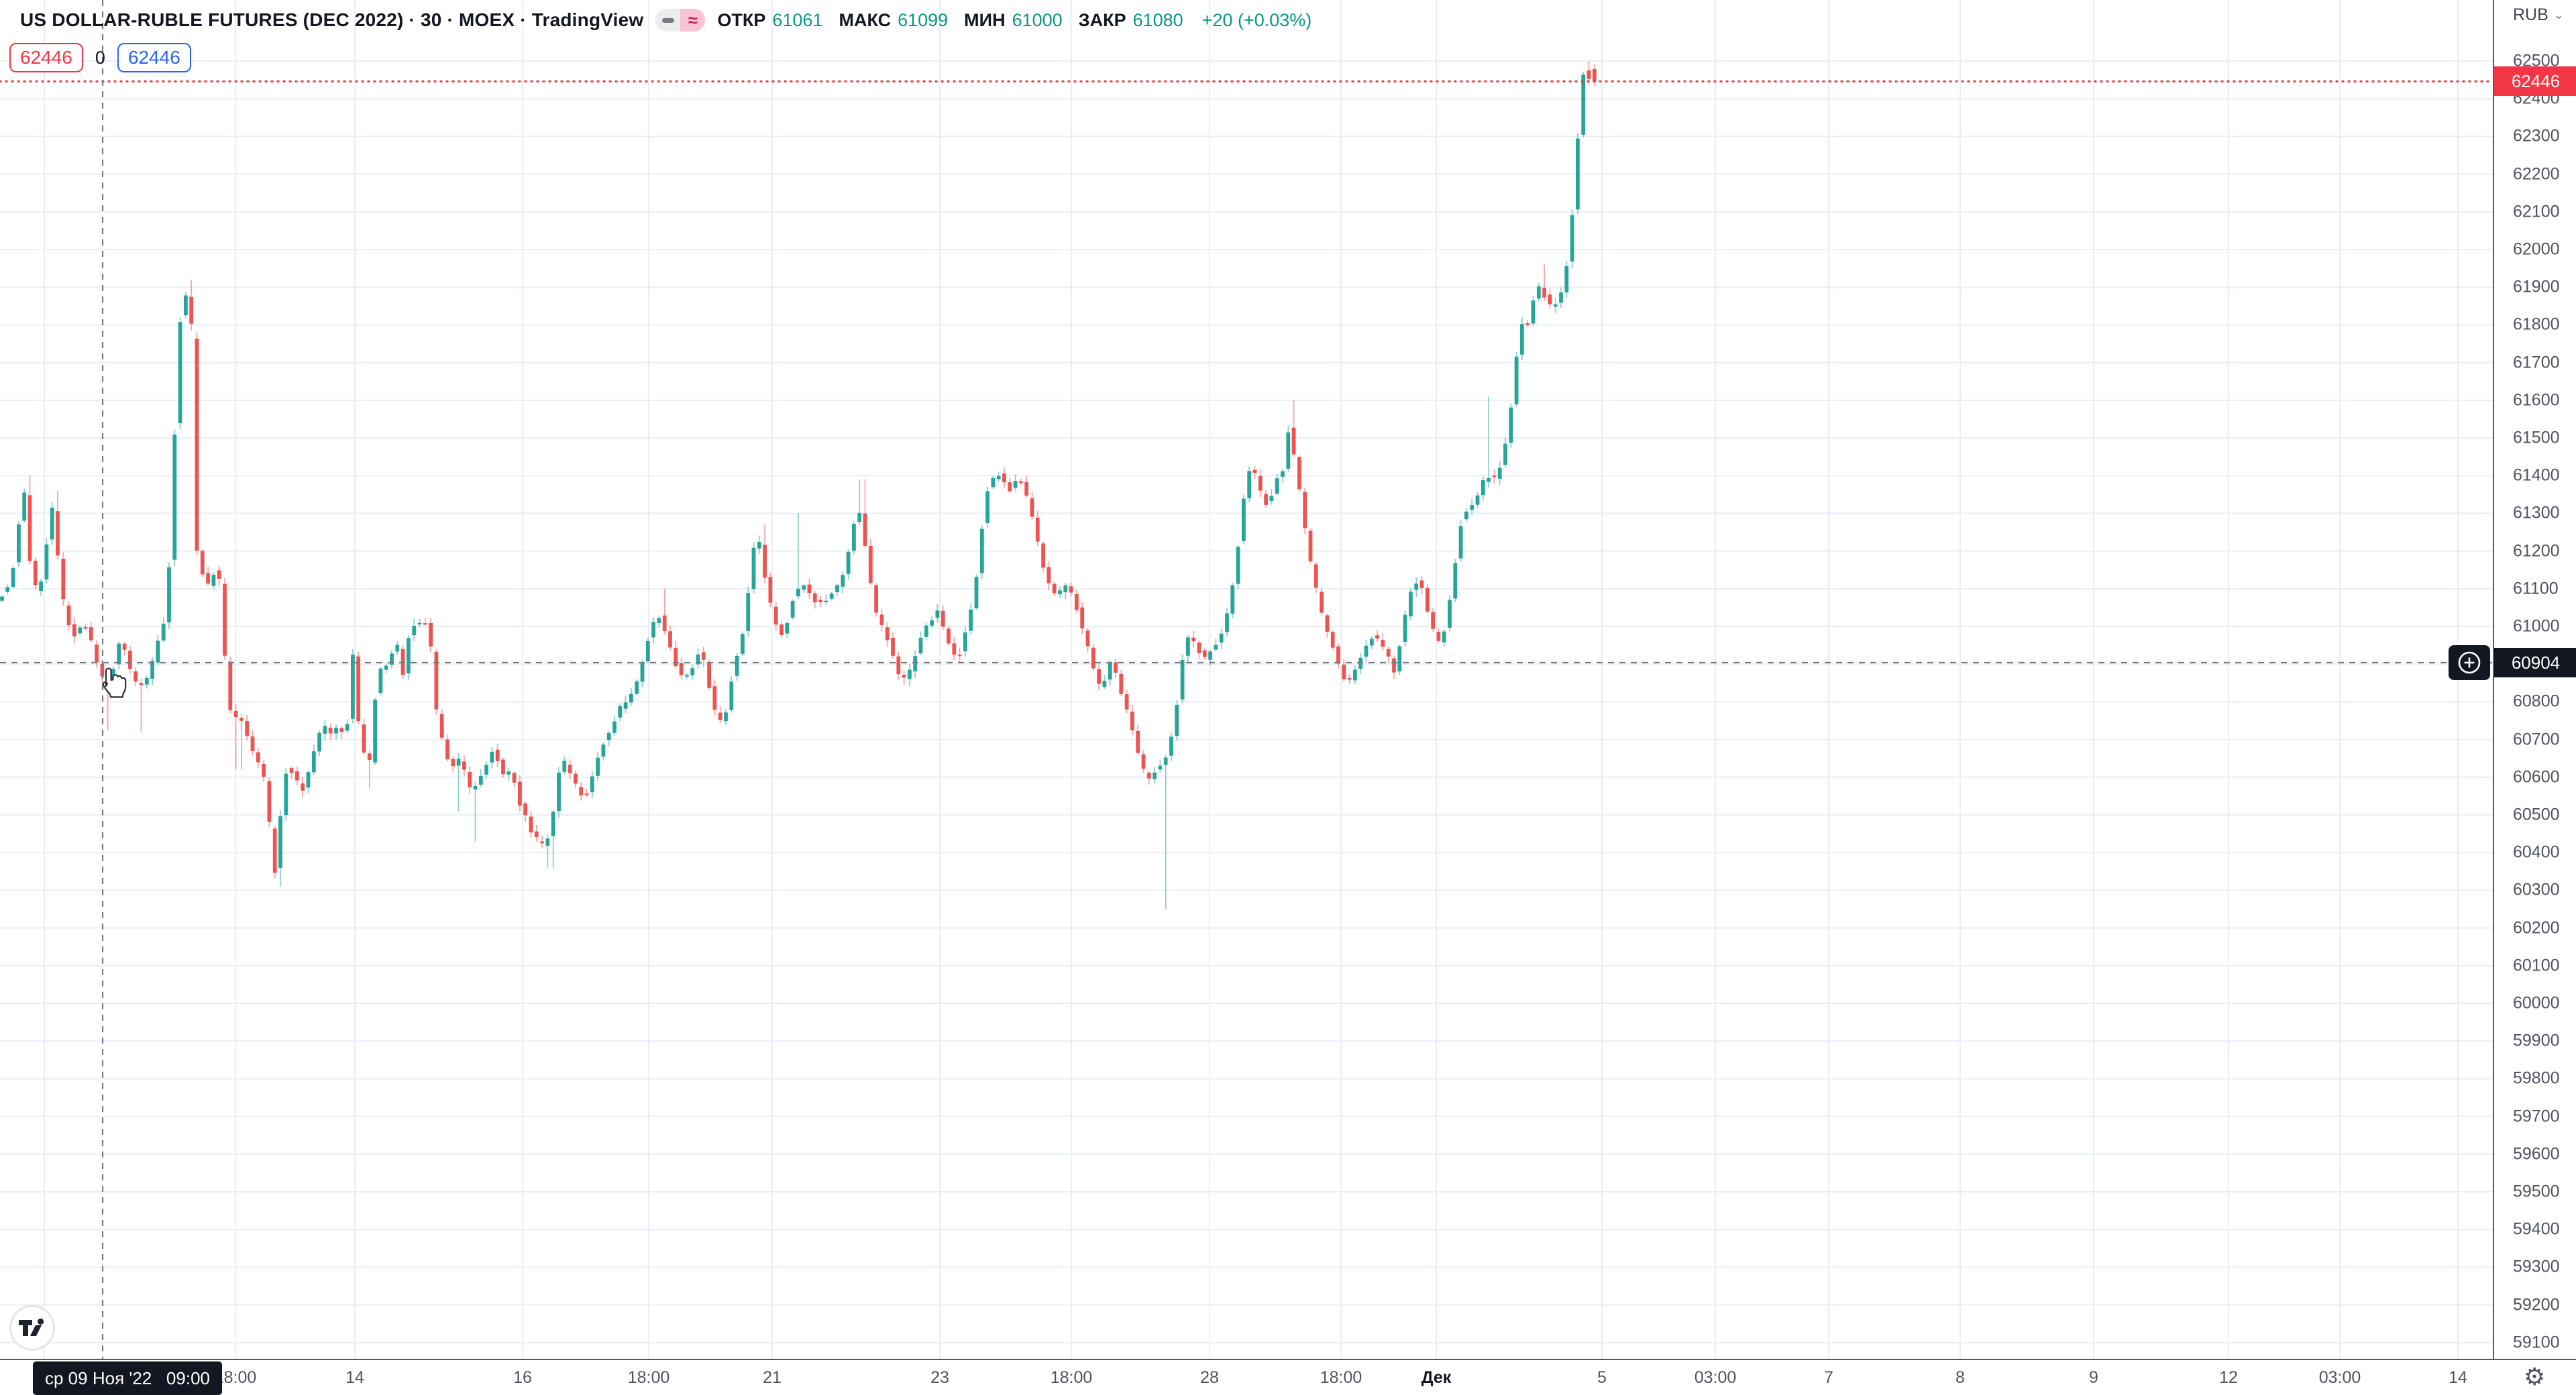 This screenshot has height=1395, width=2576. Describe the element at coordinates (2536, 1305) in the screenshot. I see `price-tick-label: 59200` at that location.